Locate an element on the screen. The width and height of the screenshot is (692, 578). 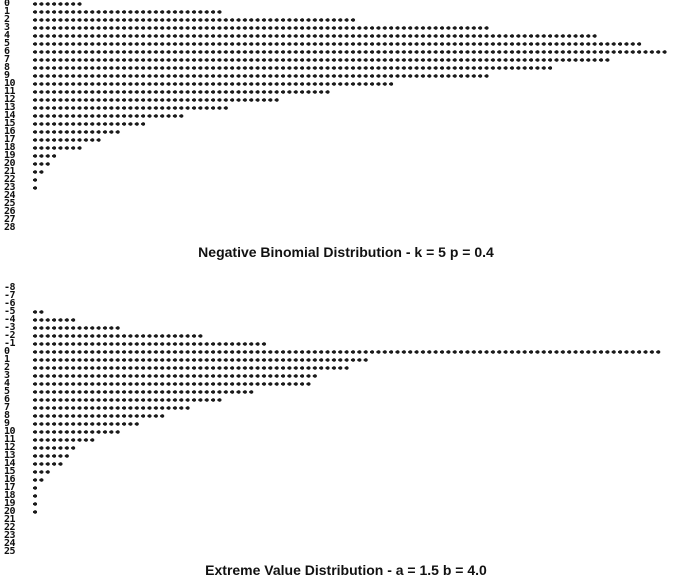
negbin-tick-label: 5 is located at coordinates (7, 43).